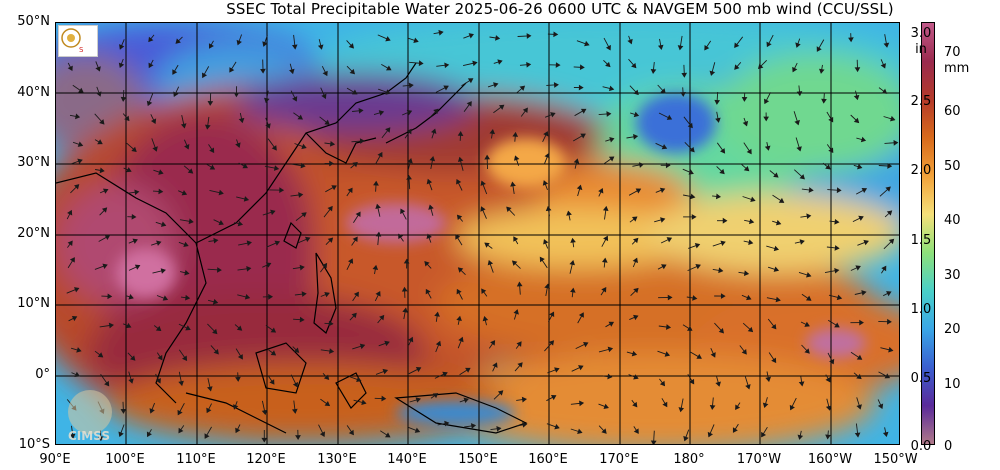  I want to click on colorbar-mm-50: 50, so click(952, 166).